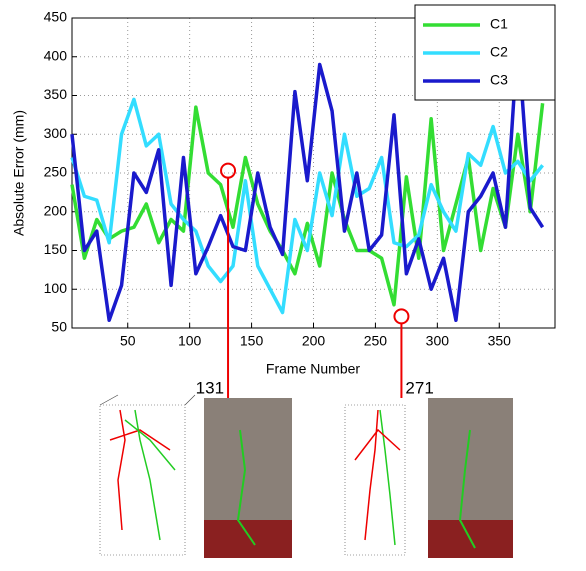  I want to click on x-axis-label: Frame Number, so click(313, 369).